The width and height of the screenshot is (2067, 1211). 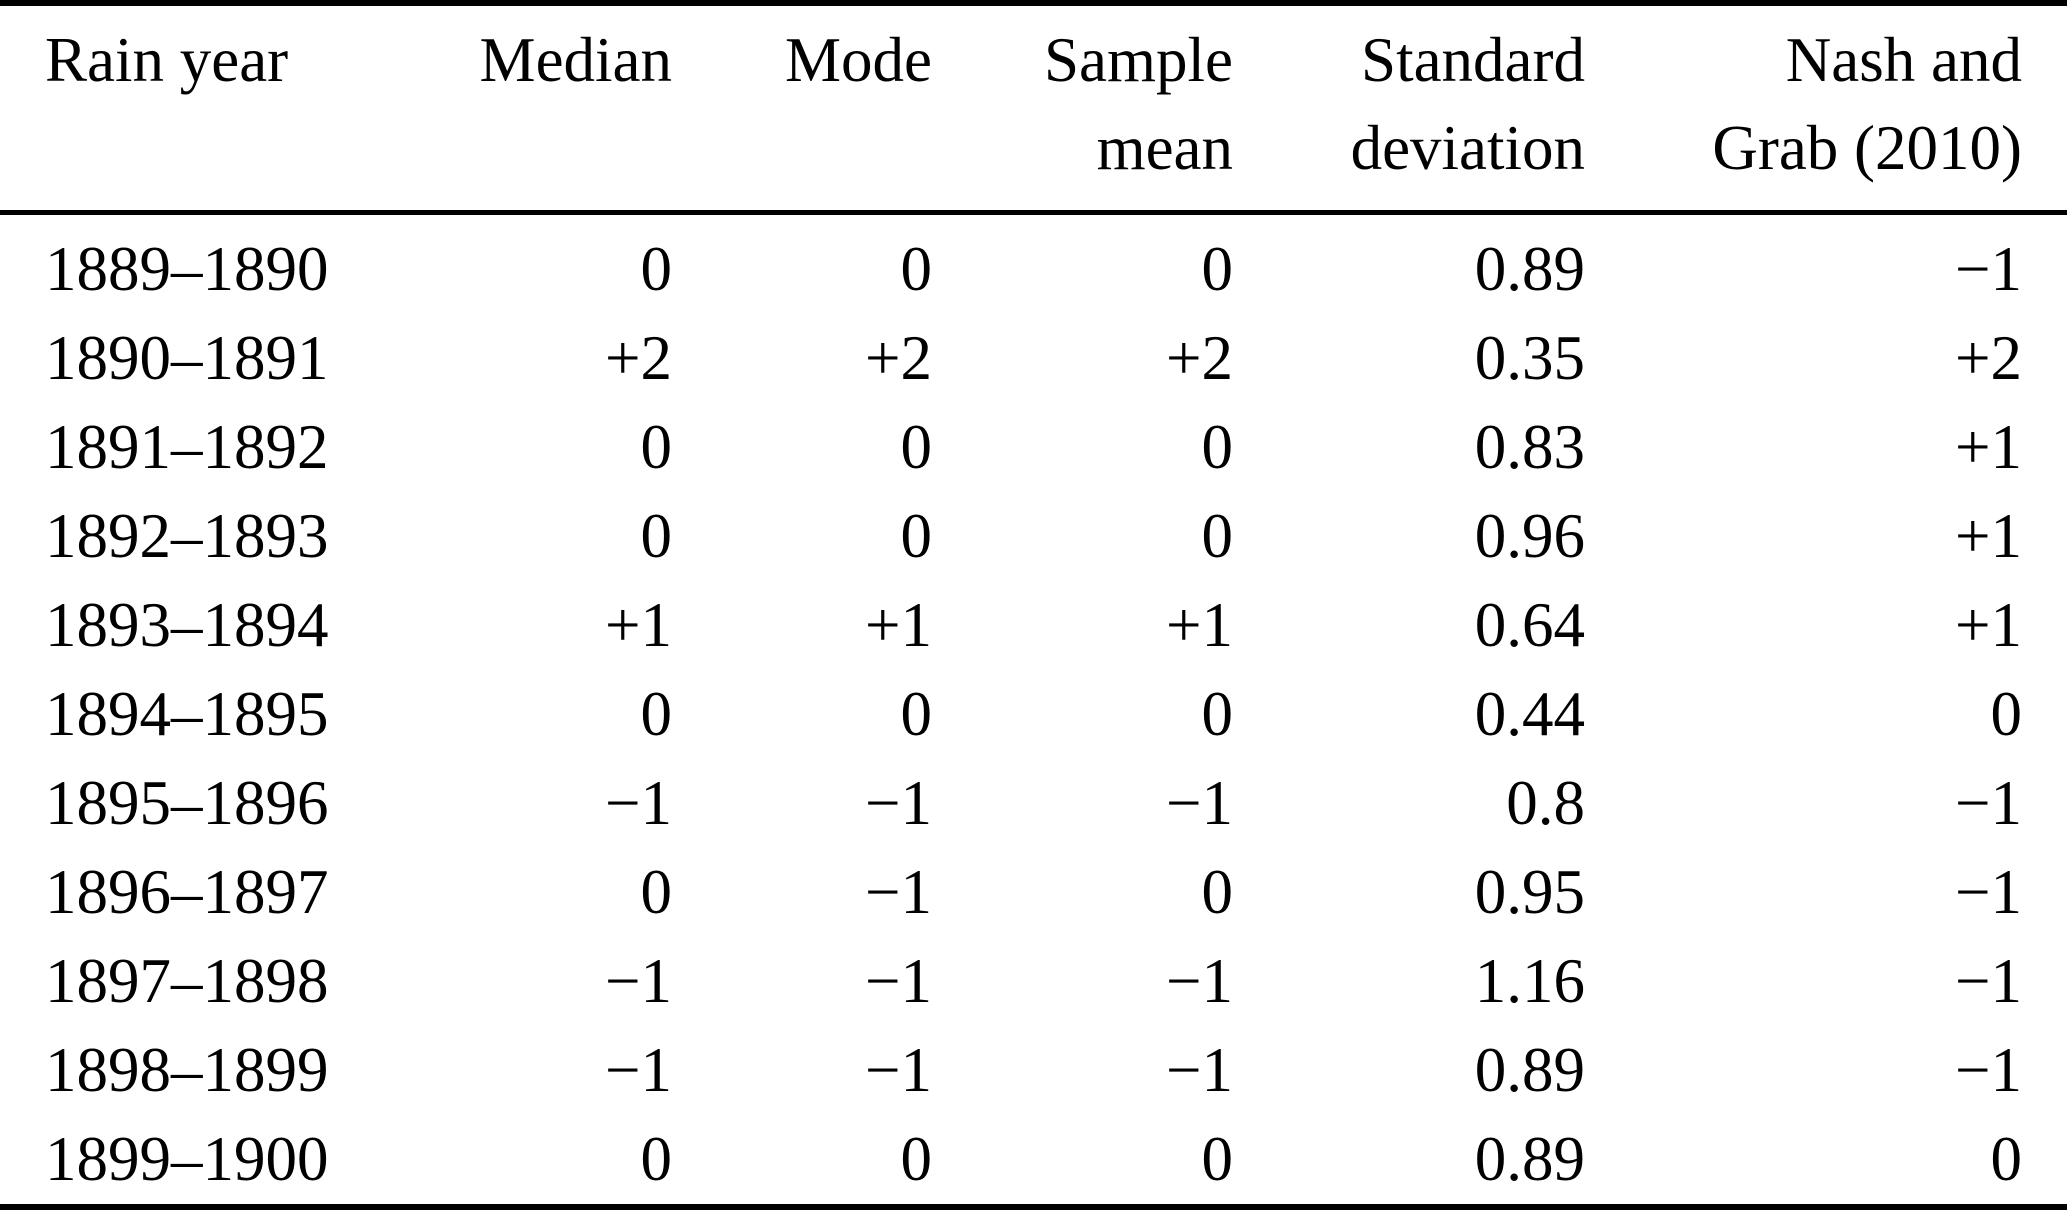 I want to click on sample-mean-cell: +1, so click(x=1199, y=625).